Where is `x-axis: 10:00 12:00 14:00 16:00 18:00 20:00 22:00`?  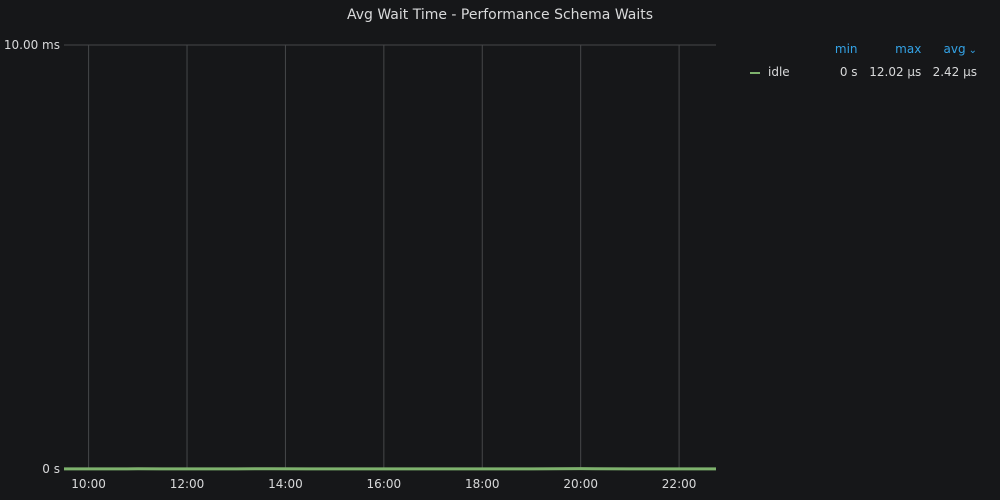 x-axis: 10:00 12:00 14:00 16:00 18:00 20:00 22:00 is located at coordinates (383, 484).